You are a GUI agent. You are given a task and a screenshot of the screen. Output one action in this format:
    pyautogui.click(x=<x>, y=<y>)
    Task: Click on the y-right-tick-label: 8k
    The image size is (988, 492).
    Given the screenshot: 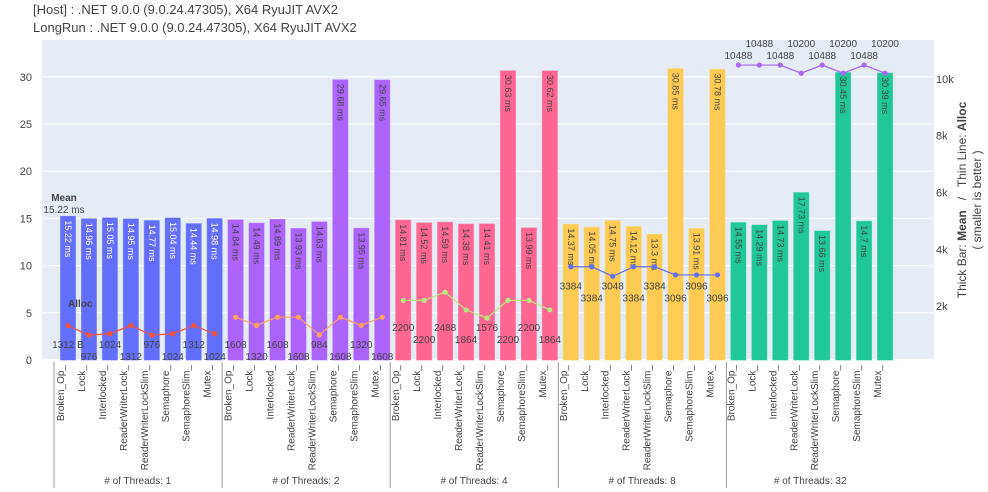 What is the action you would take?
    pyautogui.click(x=942, y=137)
    